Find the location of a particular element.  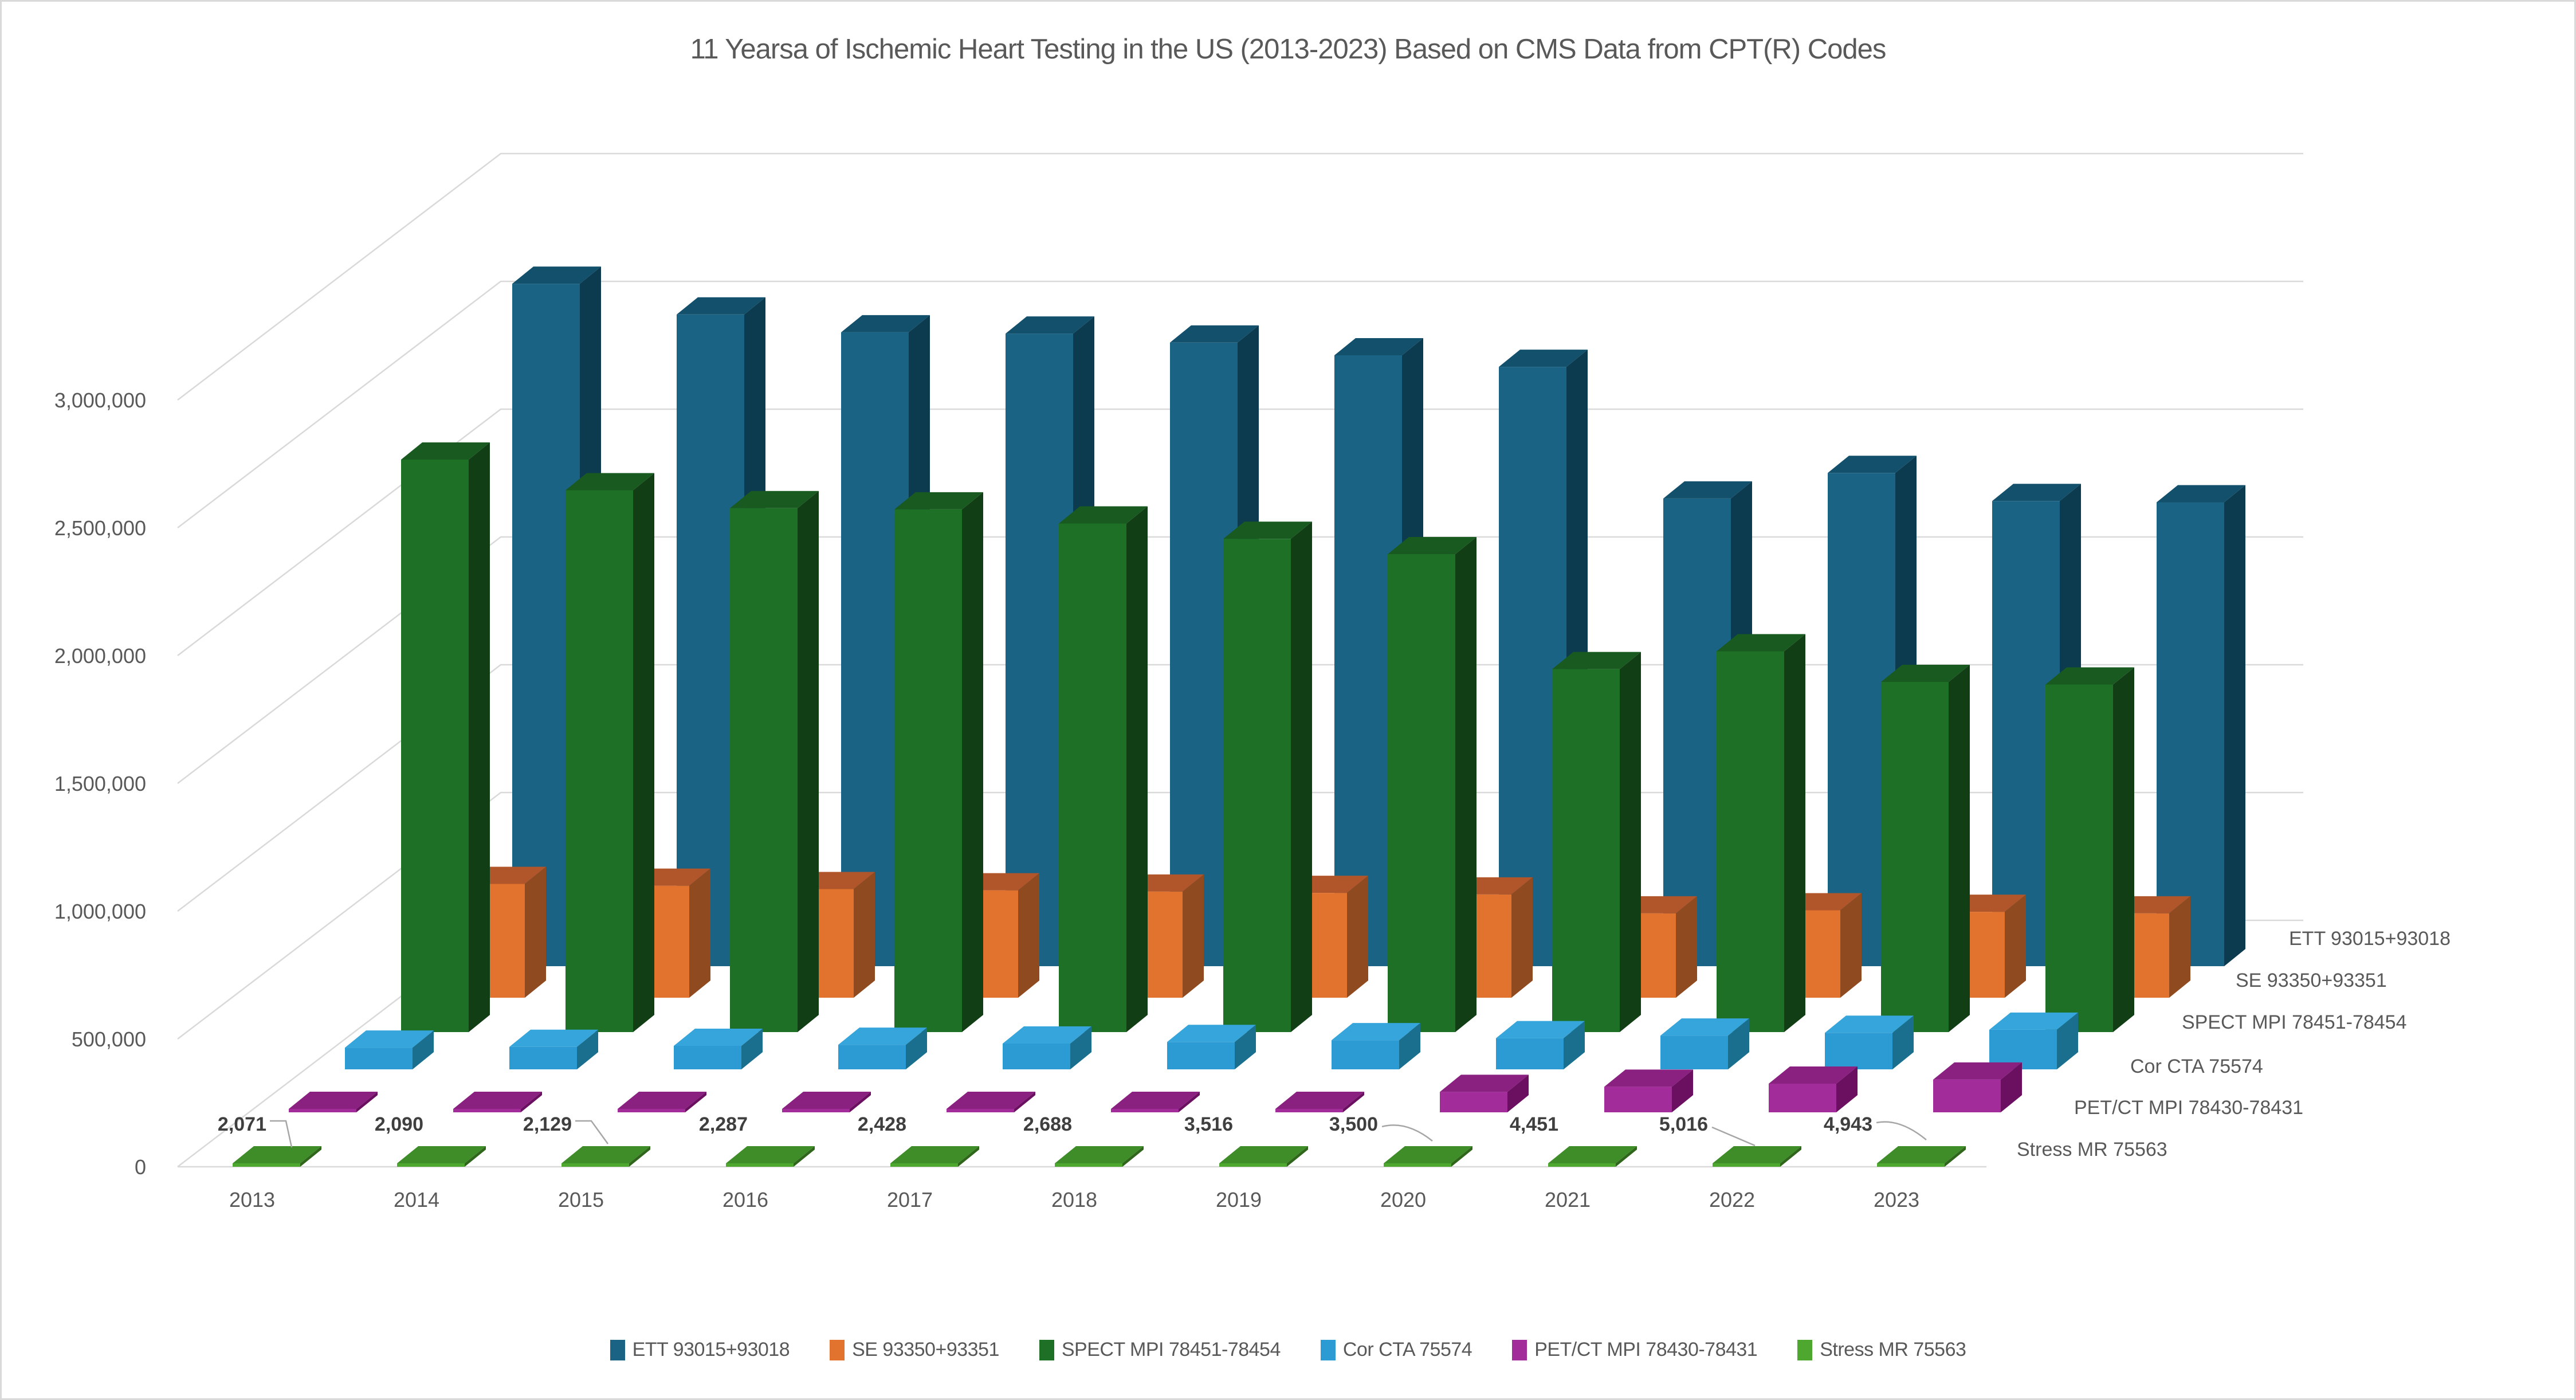

gridline is located at coordinates (1240, 532).